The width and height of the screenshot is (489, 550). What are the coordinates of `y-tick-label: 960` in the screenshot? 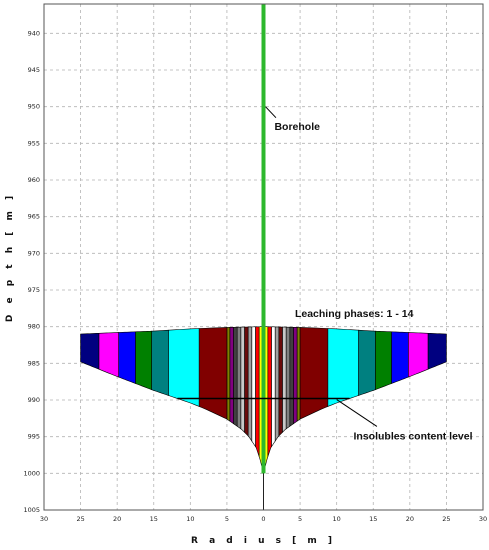 It's located at (34, 180).